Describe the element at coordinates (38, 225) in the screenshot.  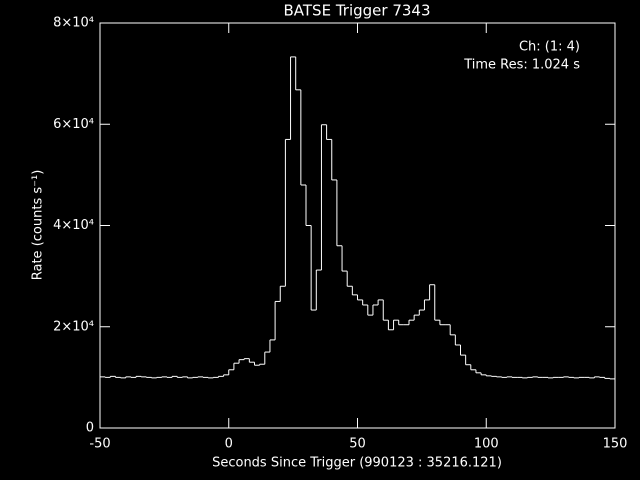
I see `y-axis-label: Rate (counts s⁻¹)` at that location.